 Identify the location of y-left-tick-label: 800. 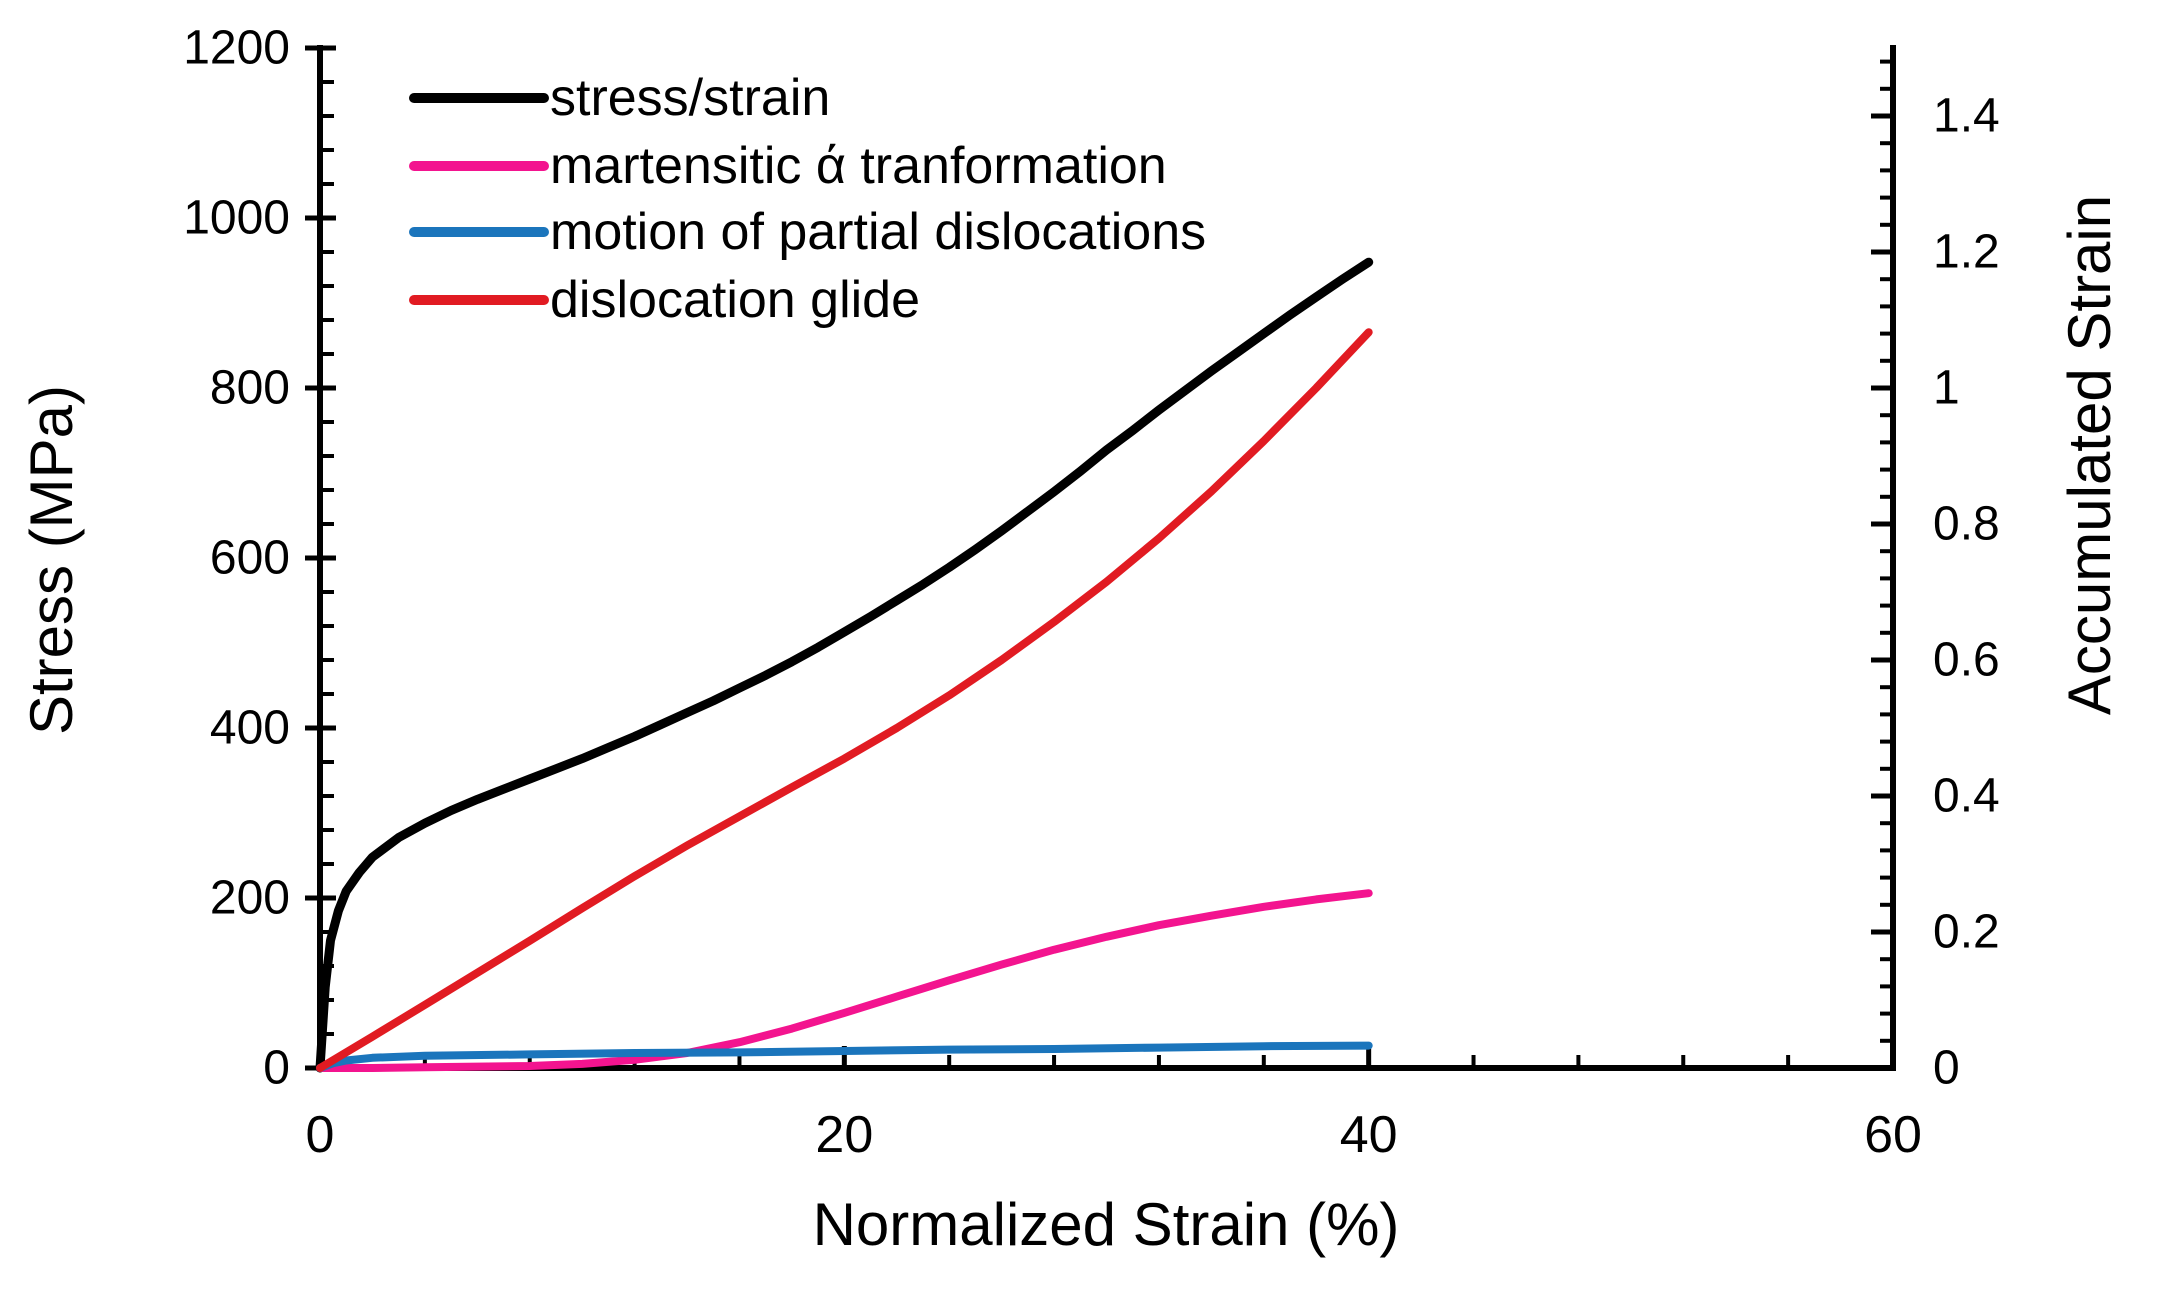
(250, 388).